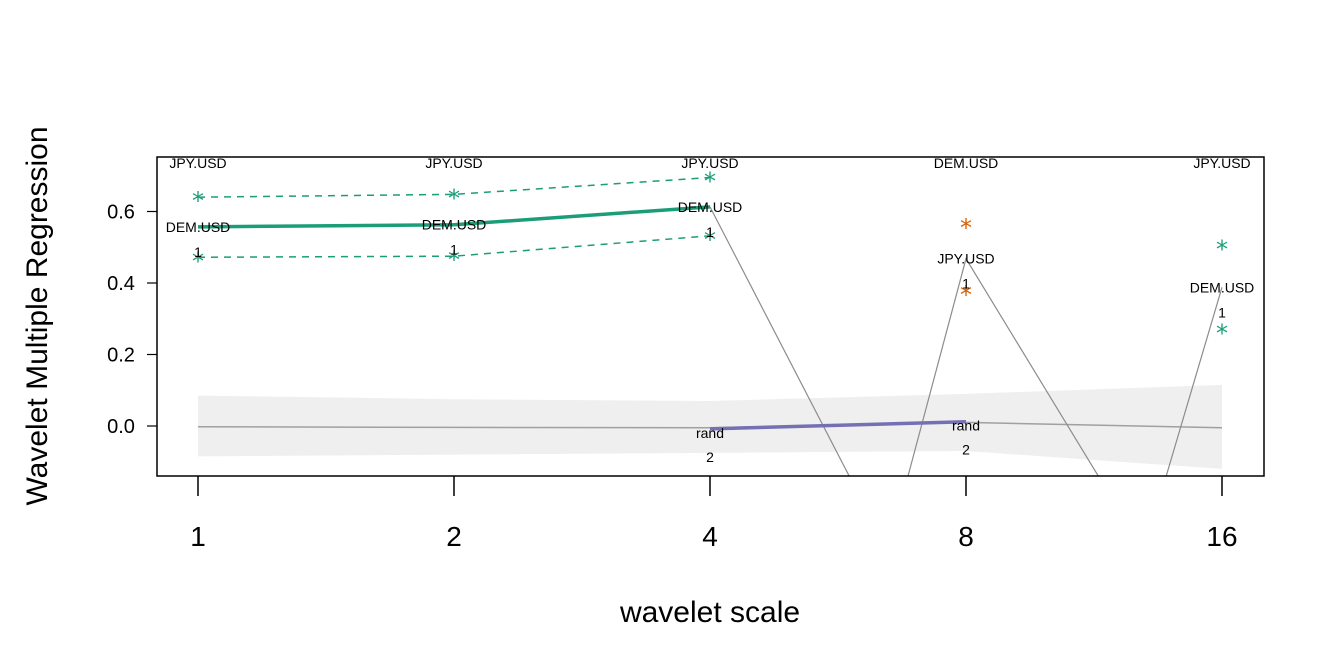 The image size is (1344, 672). I want to click on rand-count-1: 2, so click(966, 450).